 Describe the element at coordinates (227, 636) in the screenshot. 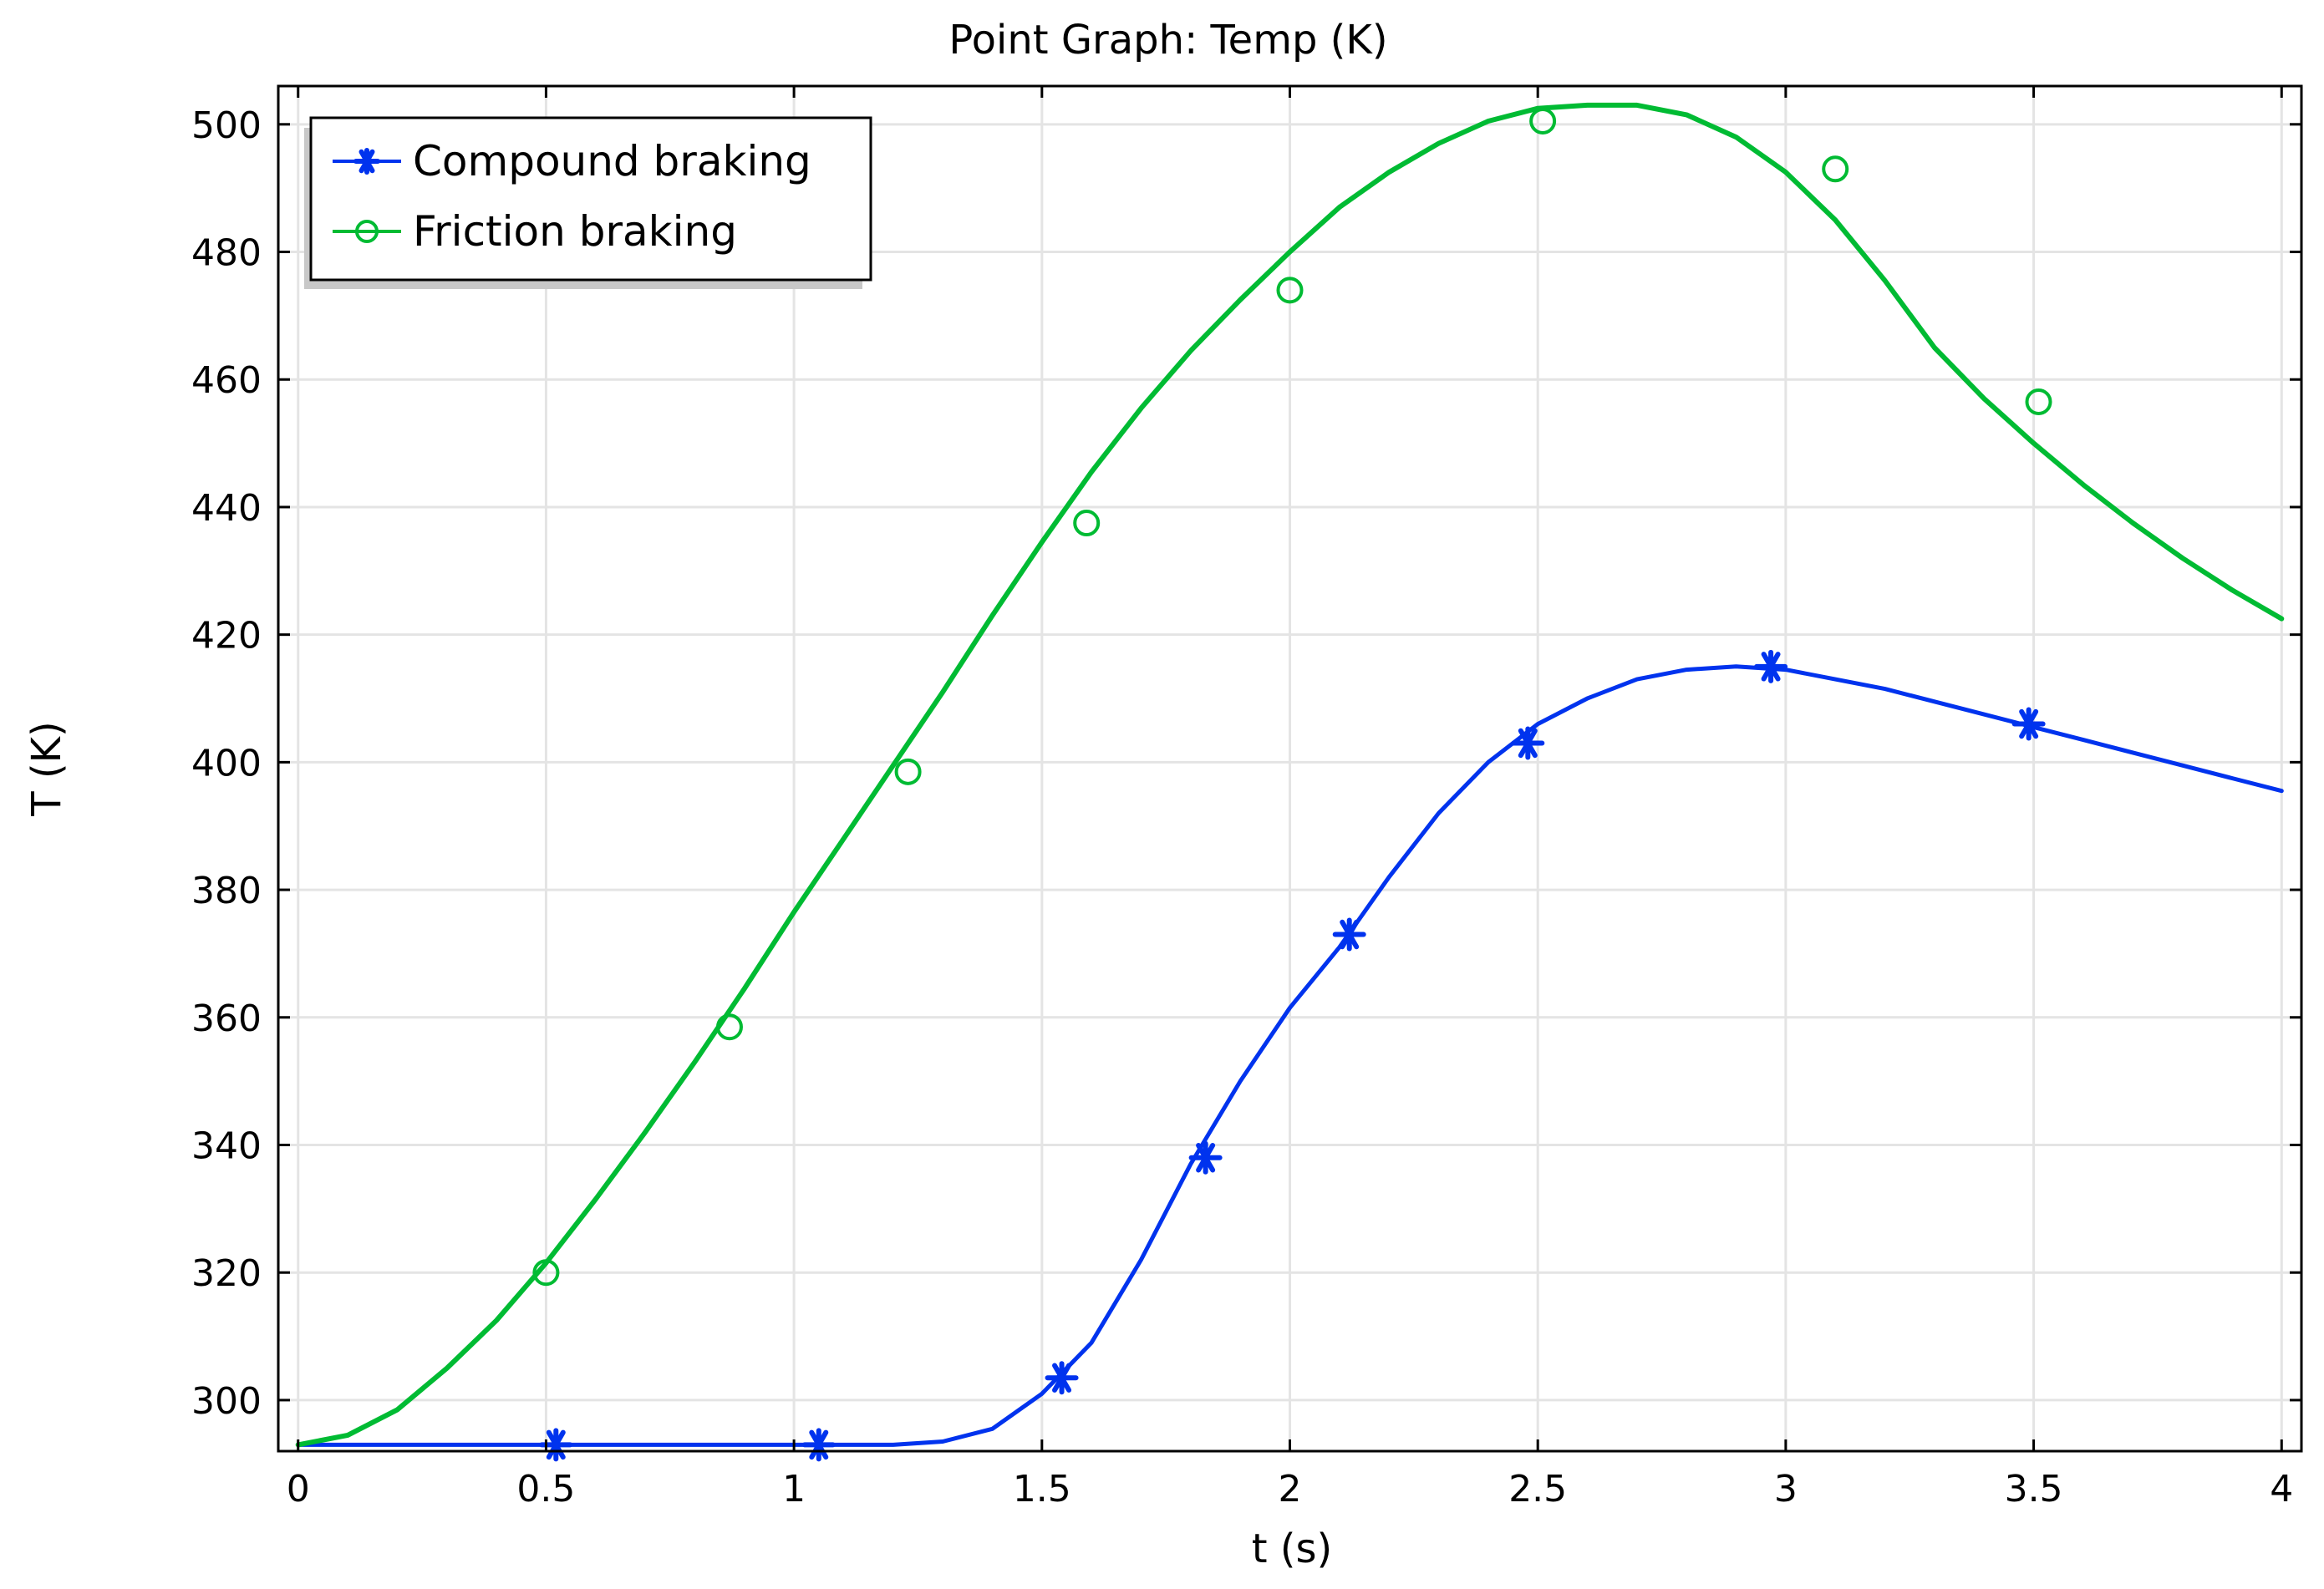

I see `y-tick-label: 420` at that location.